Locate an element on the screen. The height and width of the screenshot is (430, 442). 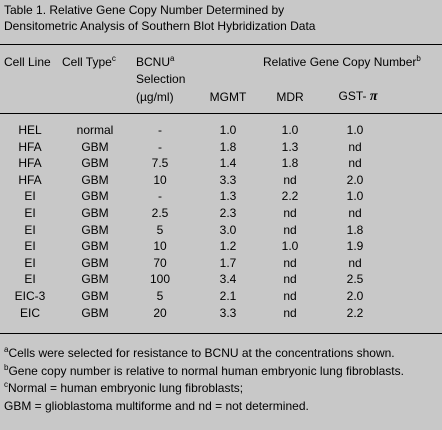
header-cell: BCNUa is located at coordinates (155, 62).